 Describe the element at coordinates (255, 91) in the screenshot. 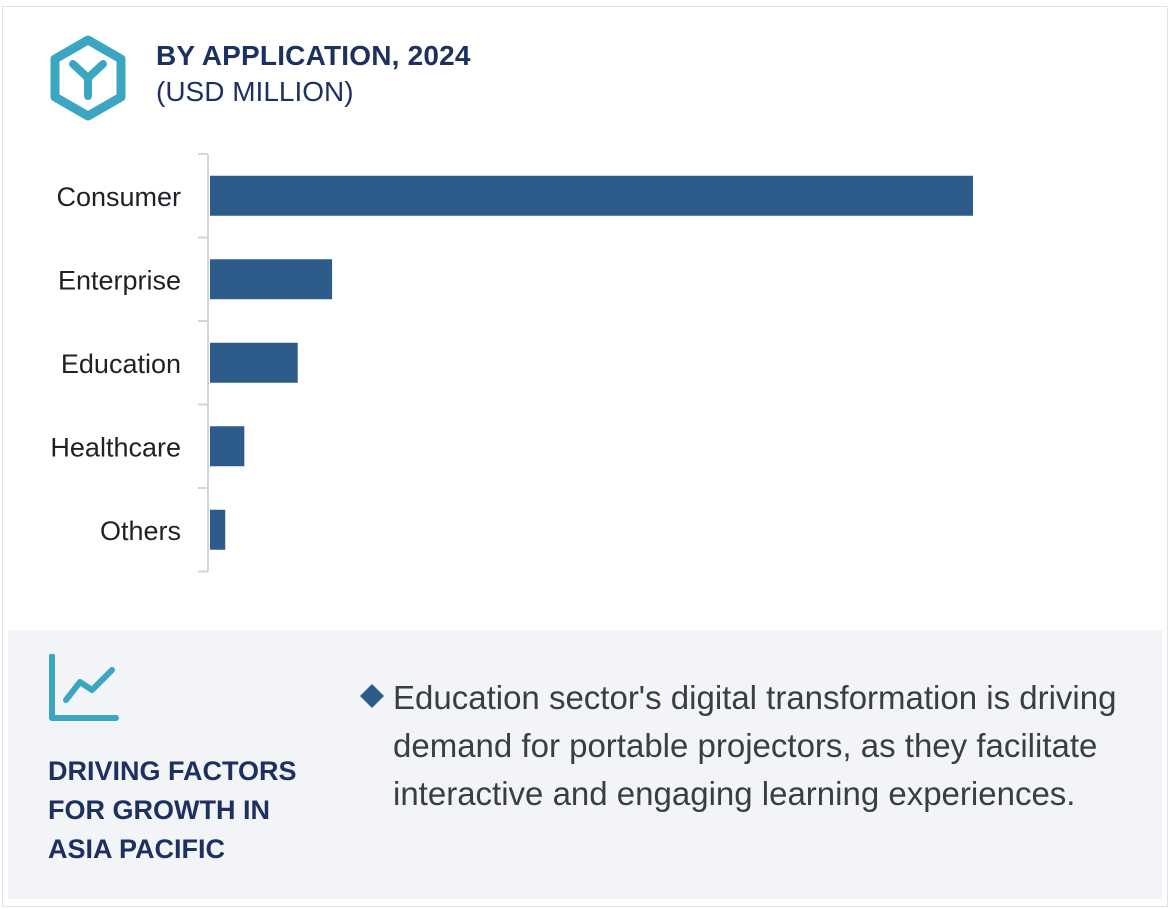

I see `chart-subtitle: (USD MILLION)` at that location.